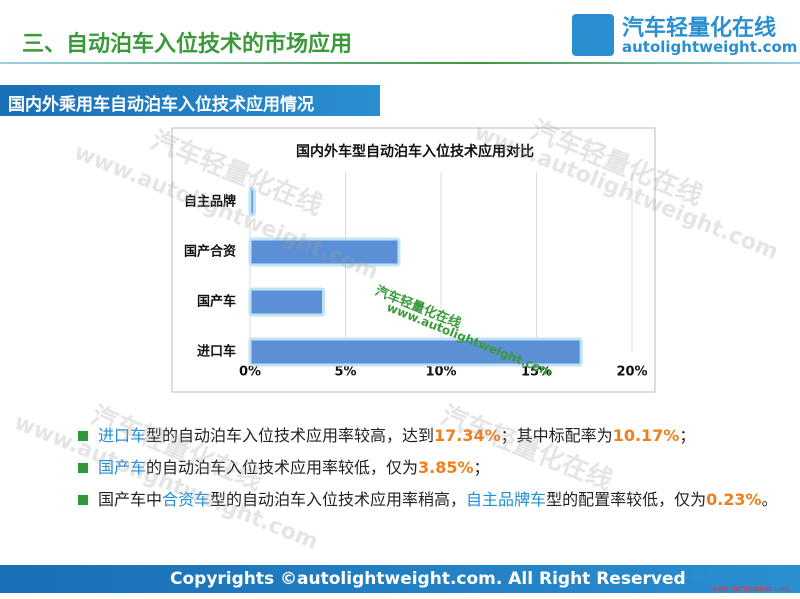 This screenshot has height=599, width=800. I want to click on x-tick-label: 0%, so click(250, 372).